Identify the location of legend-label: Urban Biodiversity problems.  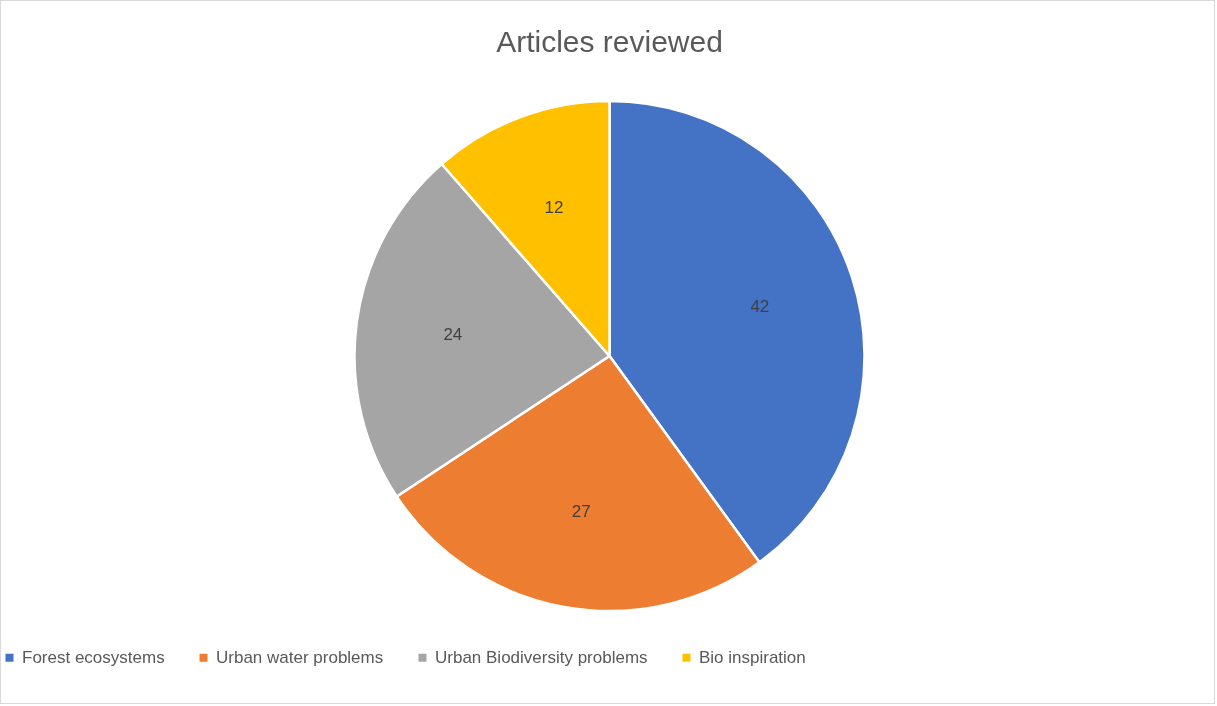
(541, 657).